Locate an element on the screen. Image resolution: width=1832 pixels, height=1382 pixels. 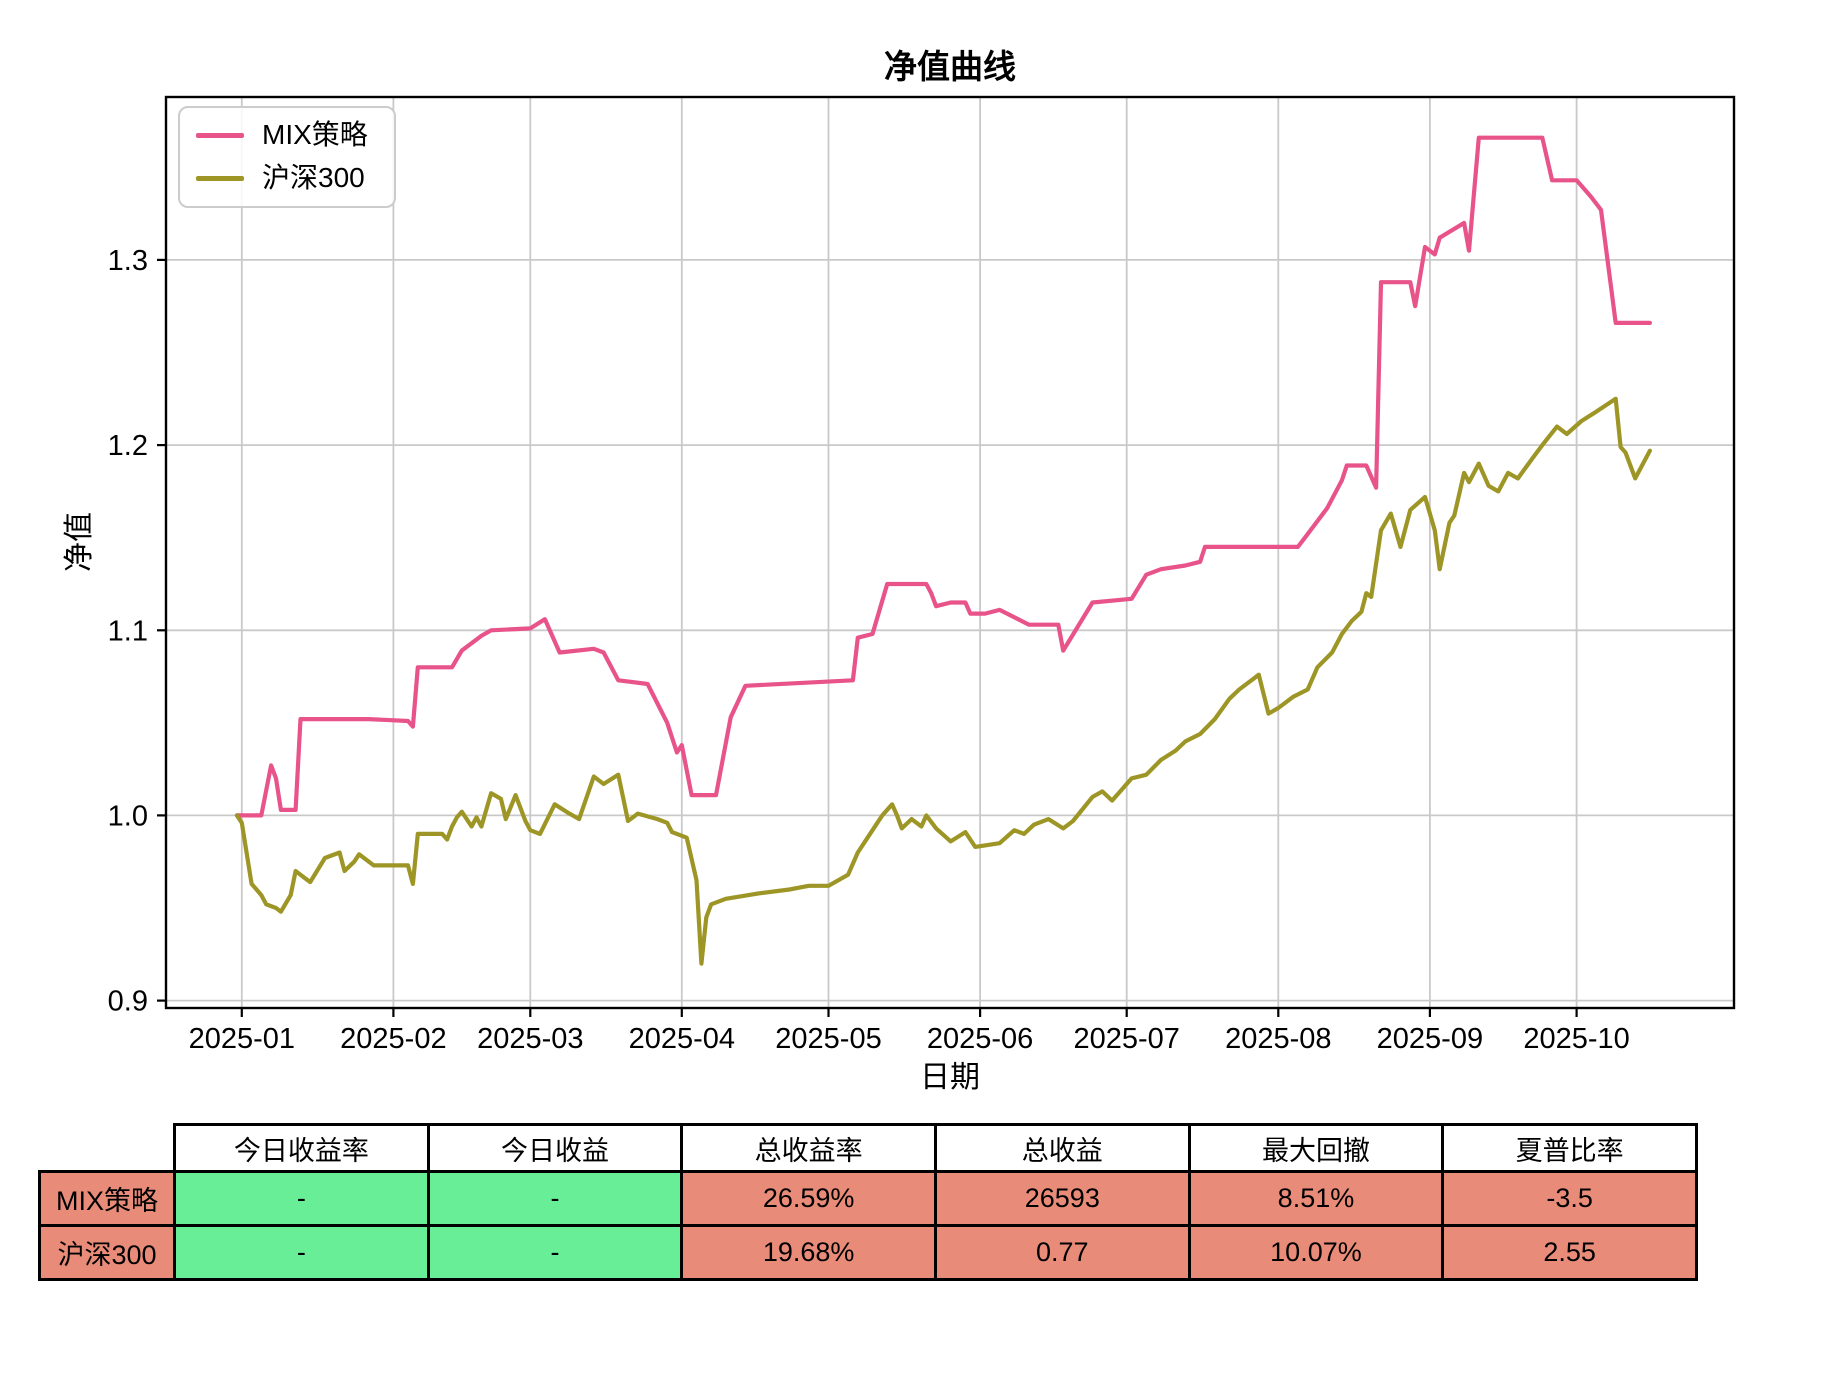
table-header-cell: 最大回撤 is located at coordinates (1316, 1148).